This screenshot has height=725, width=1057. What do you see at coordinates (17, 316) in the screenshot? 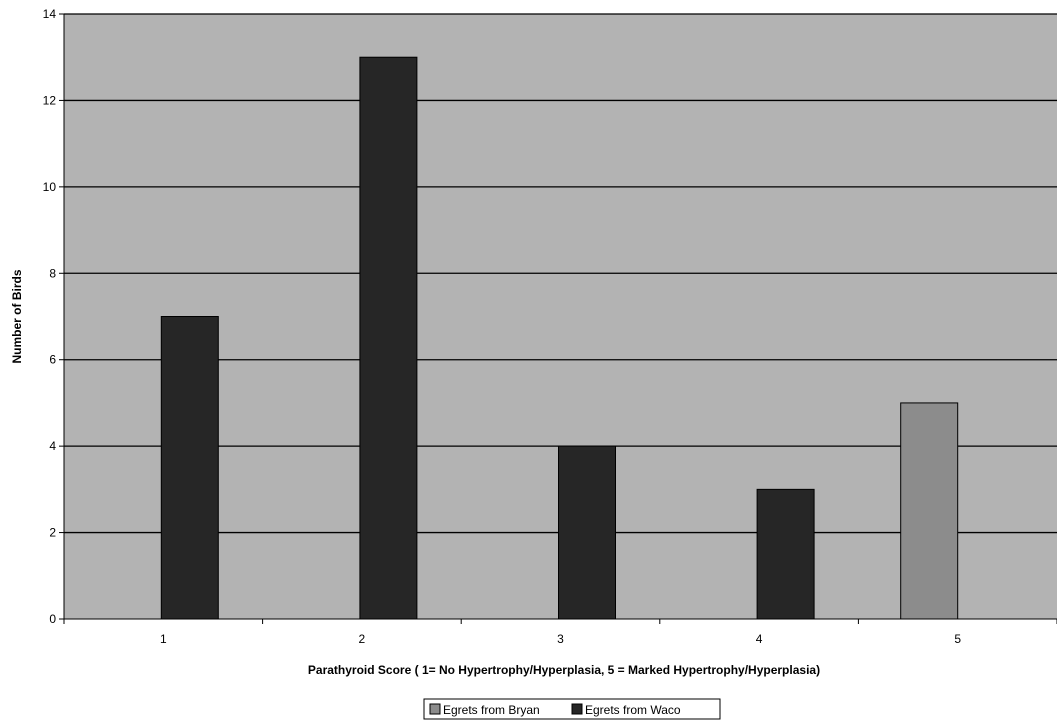
I see `y-axis-title: Number of Birds` at bounding box center [17, 316].